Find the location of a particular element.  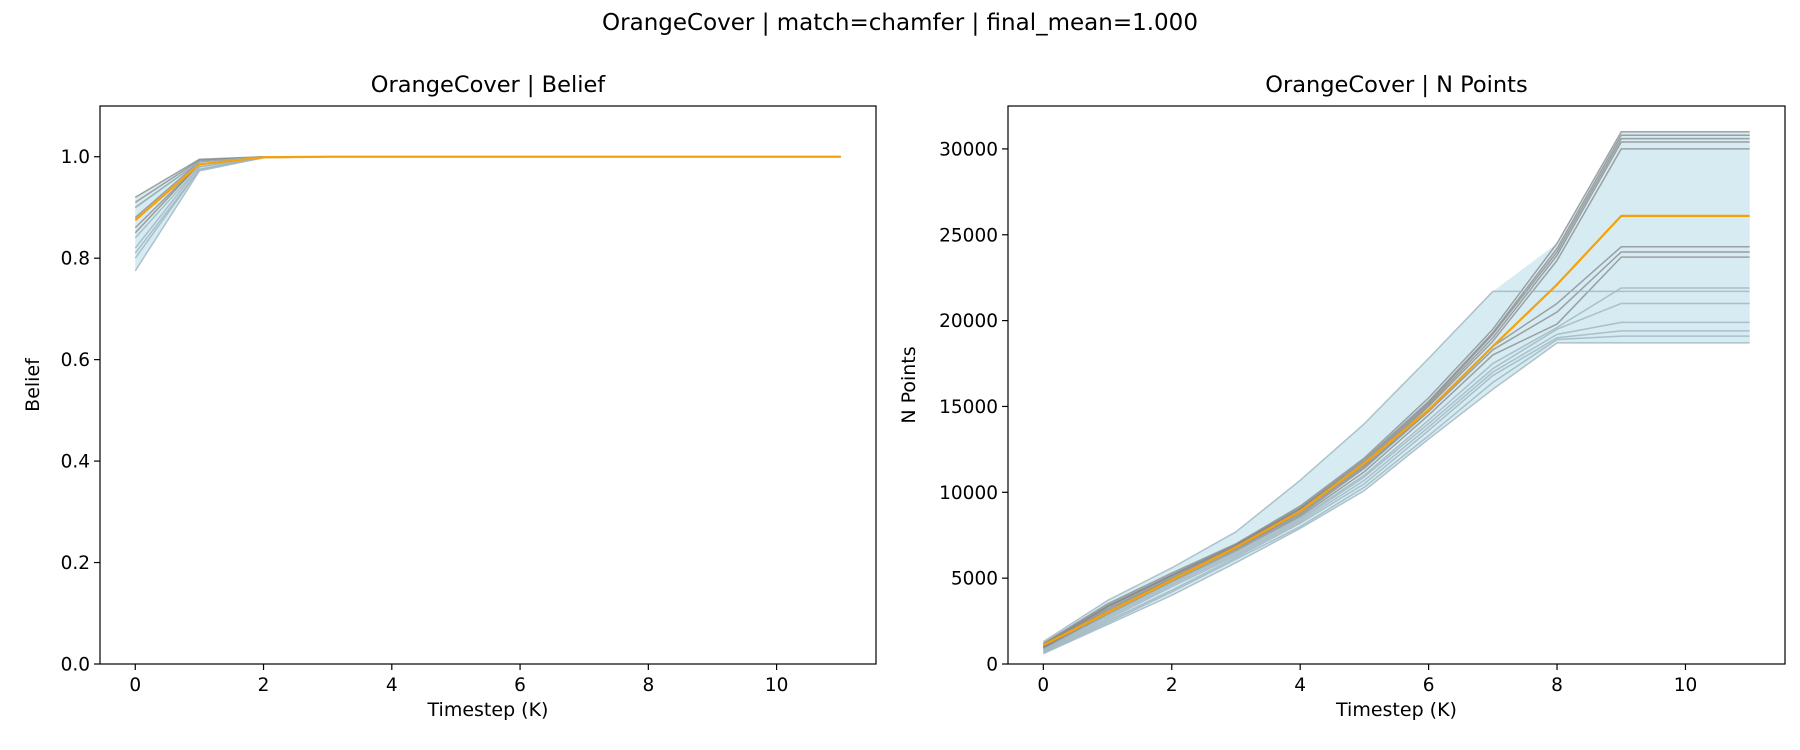

belief-x-tick-label: 10 is located at coordinates (777, 685).